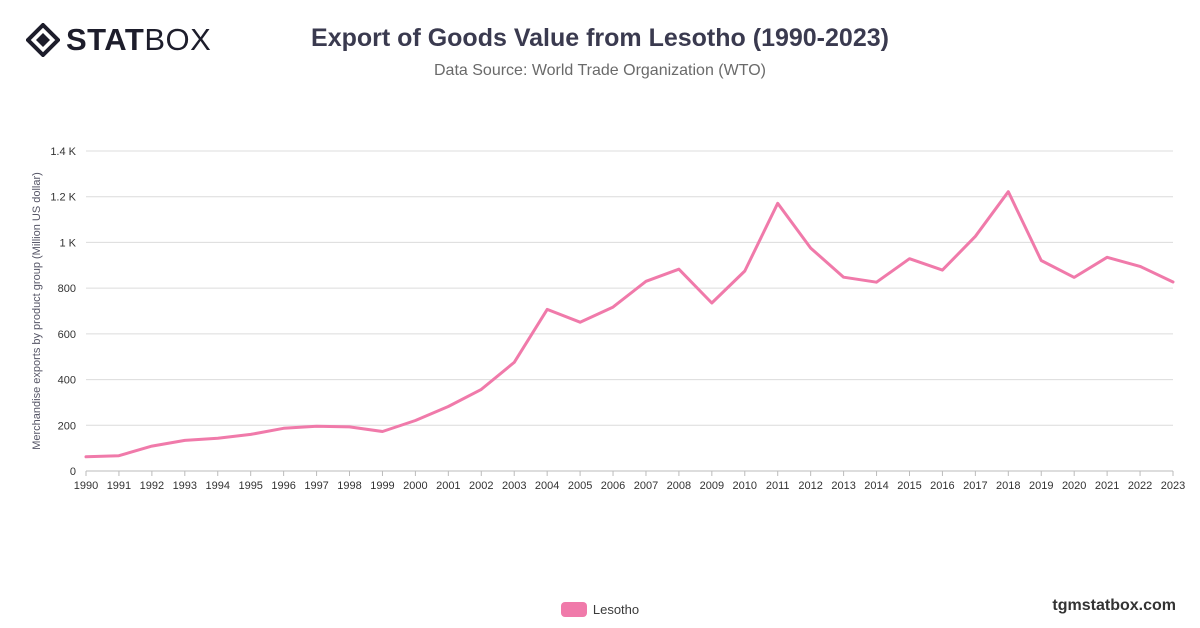  I want to click on x-tick-label: 2008, so click(679, 486).